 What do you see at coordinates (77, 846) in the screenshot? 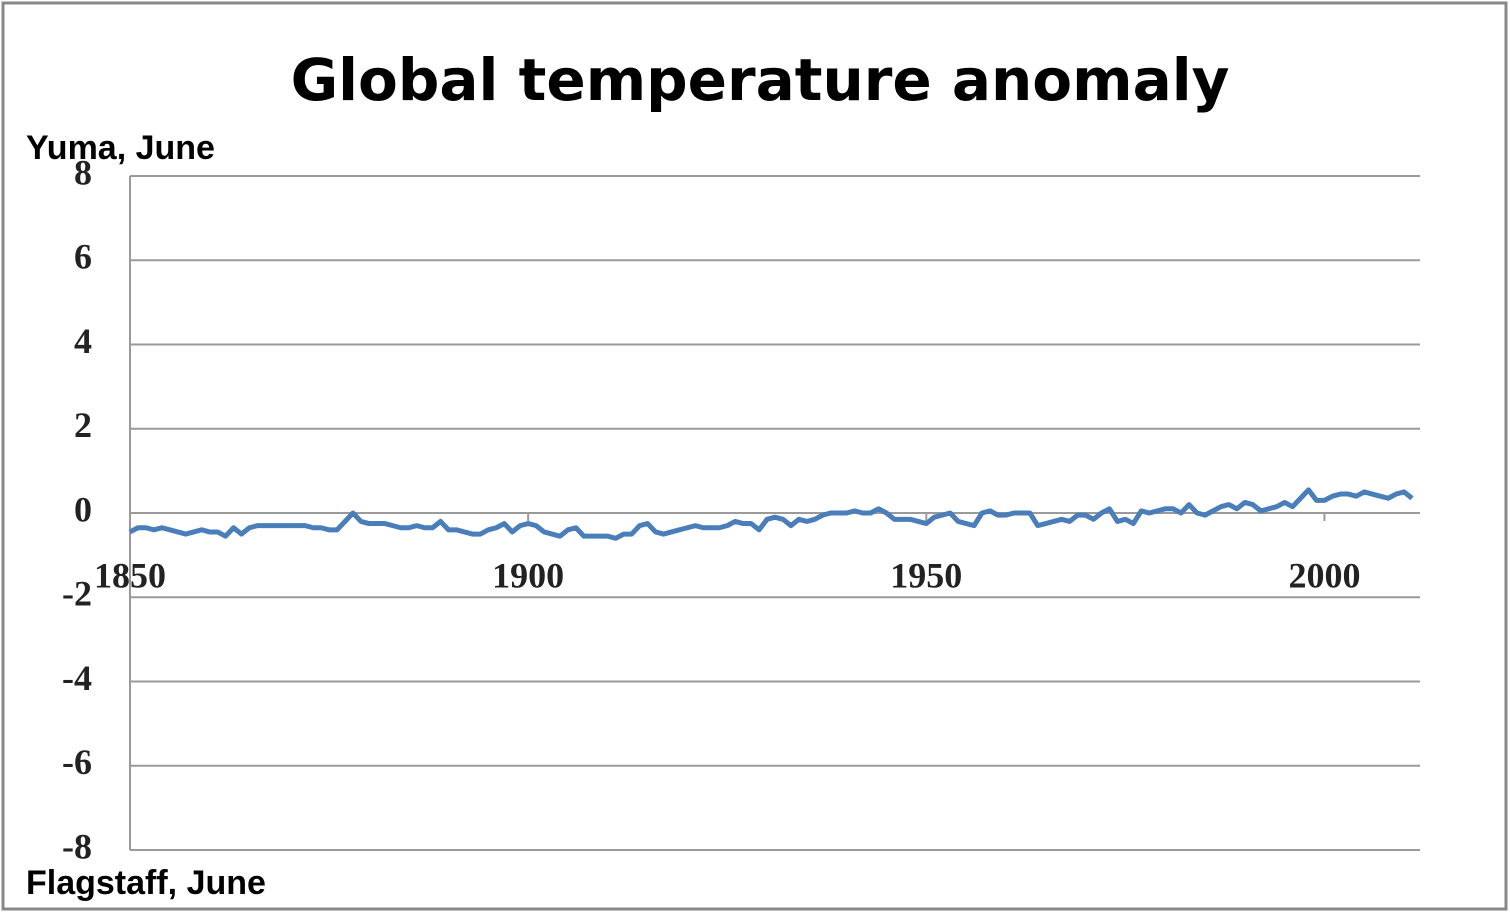
I see `y-tick-label: -8` at bounding box center [77, 846].